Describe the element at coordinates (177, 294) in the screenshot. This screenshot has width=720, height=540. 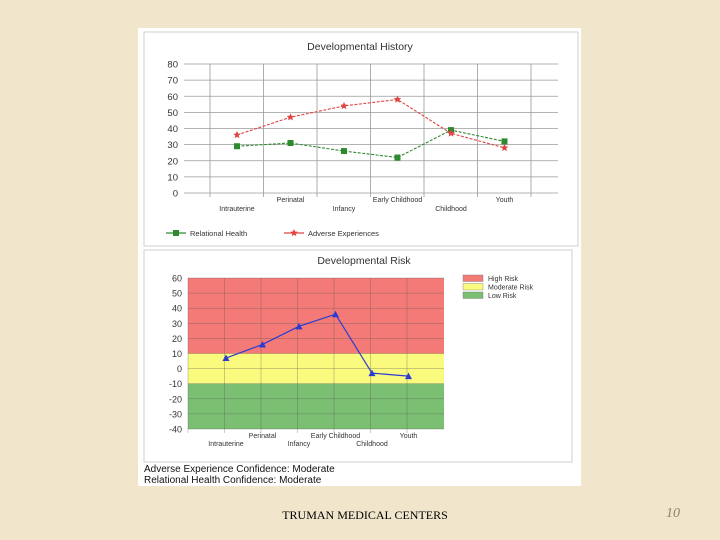
I see `chart2-y-tick-label: 50` at that location.